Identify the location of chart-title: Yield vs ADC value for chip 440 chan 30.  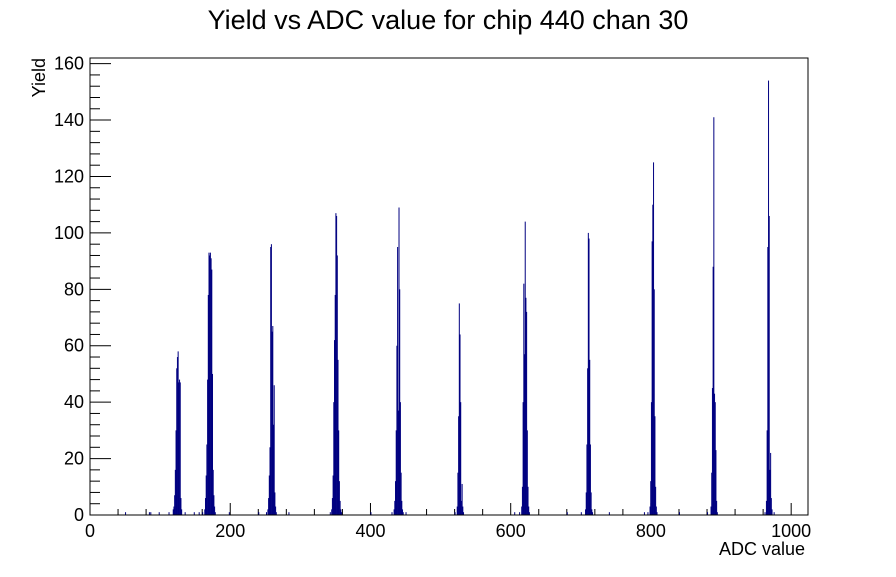
(448, 20).